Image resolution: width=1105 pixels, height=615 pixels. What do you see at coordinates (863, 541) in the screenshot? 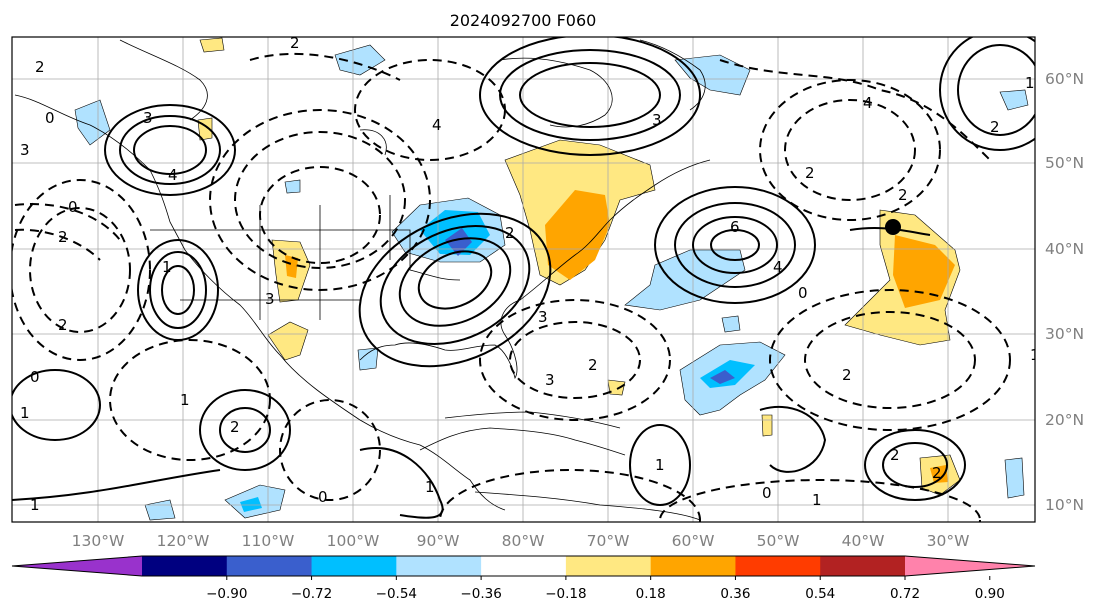
I see `lon-tick: 40°W` at bounding box center [863, 541].